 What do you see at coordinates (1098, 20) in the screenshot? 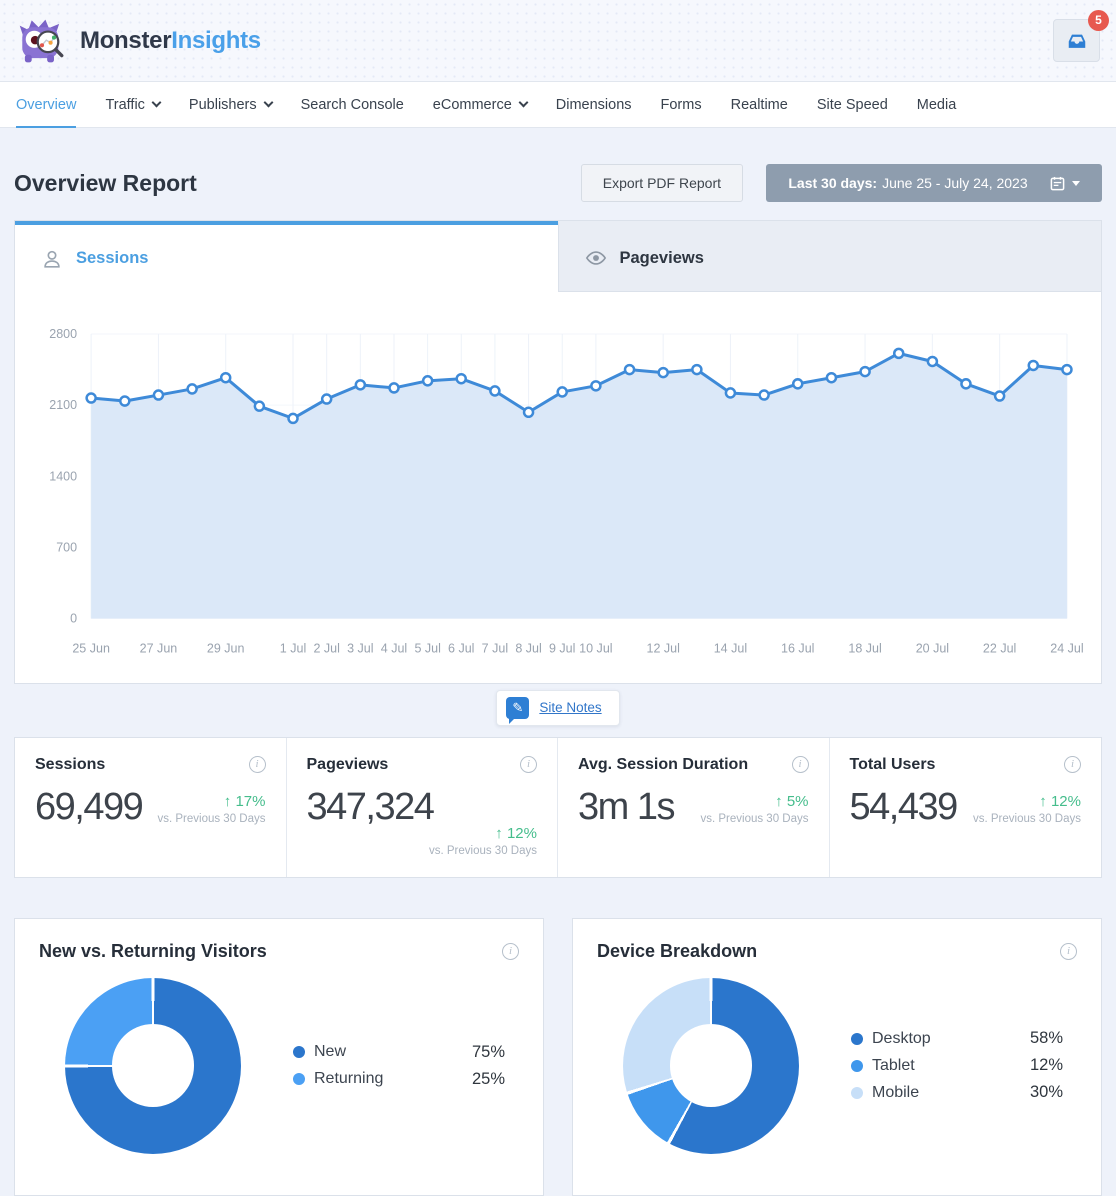
I see `notification-count-badge: 5` at bounding box center [1098, 20].